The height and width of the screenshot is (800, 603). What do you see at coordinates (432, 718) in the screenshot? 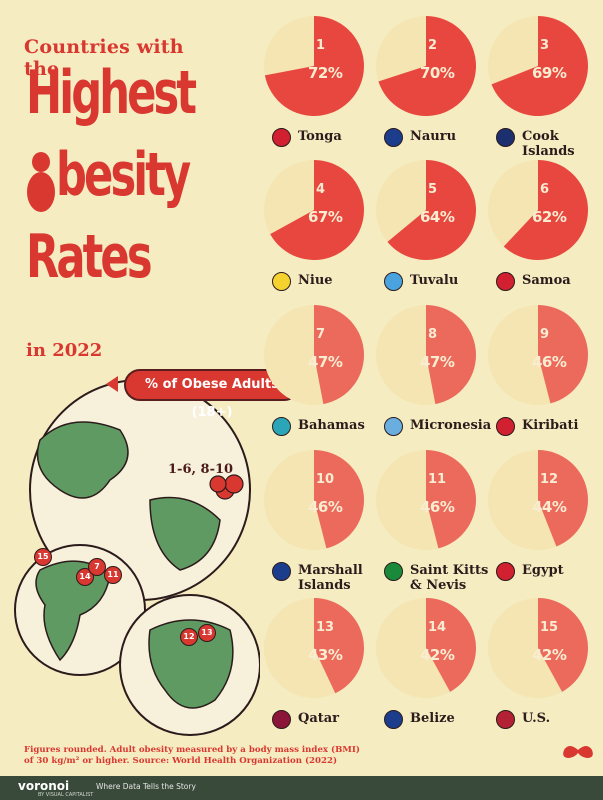
I see `country-name: Belize` at bounding box center [432, 718].